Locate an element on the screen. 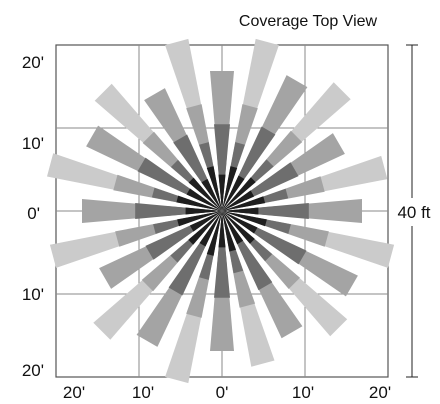  diagram-title: Coverage Top View is located at coordinates (308, 21).